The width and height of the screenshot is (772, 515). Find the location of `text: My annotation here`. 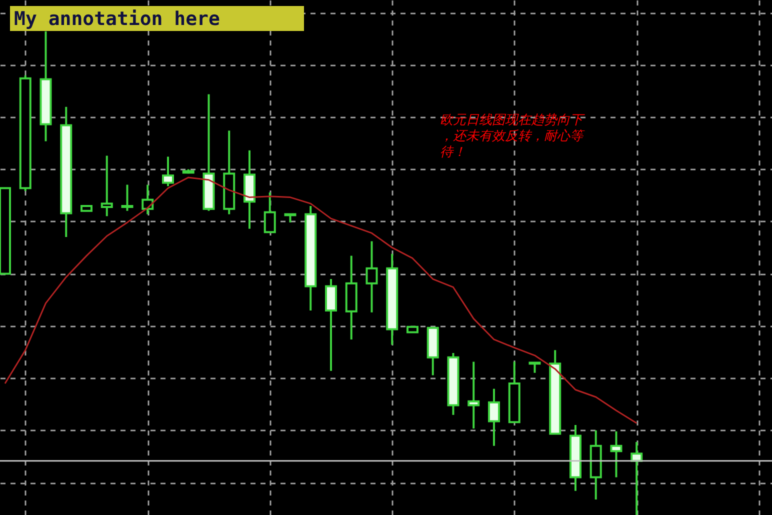

text: My annotation here is located at coordinates (117, 19).